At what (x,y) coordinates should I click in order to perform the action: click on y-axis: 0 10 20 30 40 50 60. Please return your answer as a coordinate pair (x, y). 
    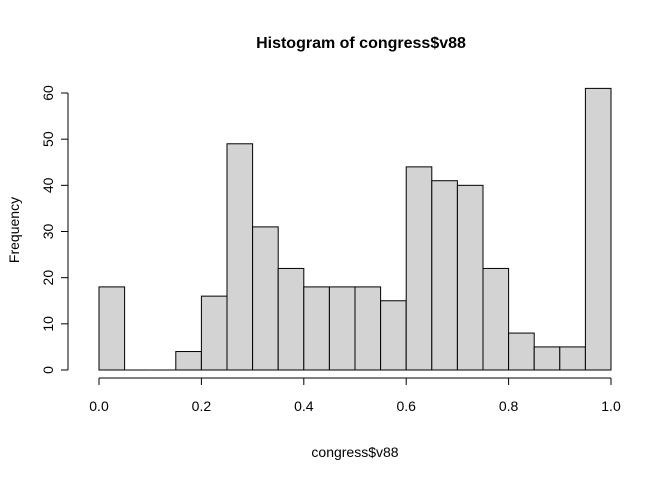
    Looking at the image, I should click on (54, 229).